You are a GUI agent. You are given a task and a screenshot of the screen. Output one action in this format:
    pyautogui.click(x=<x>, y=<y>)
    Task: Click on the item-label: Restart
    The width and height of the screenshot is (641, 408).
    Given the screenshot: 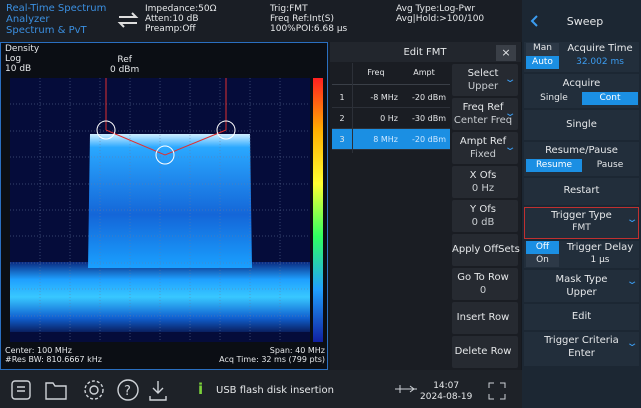 What is the action you would take?
    pyautogui.click(x=581, y=190)
    